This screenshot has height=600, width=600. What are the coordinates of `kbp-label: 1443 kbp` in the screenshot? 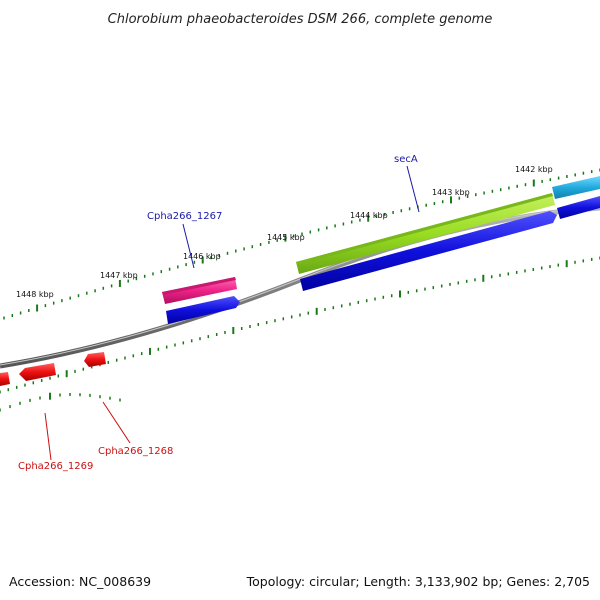 It's located at (451, 192).